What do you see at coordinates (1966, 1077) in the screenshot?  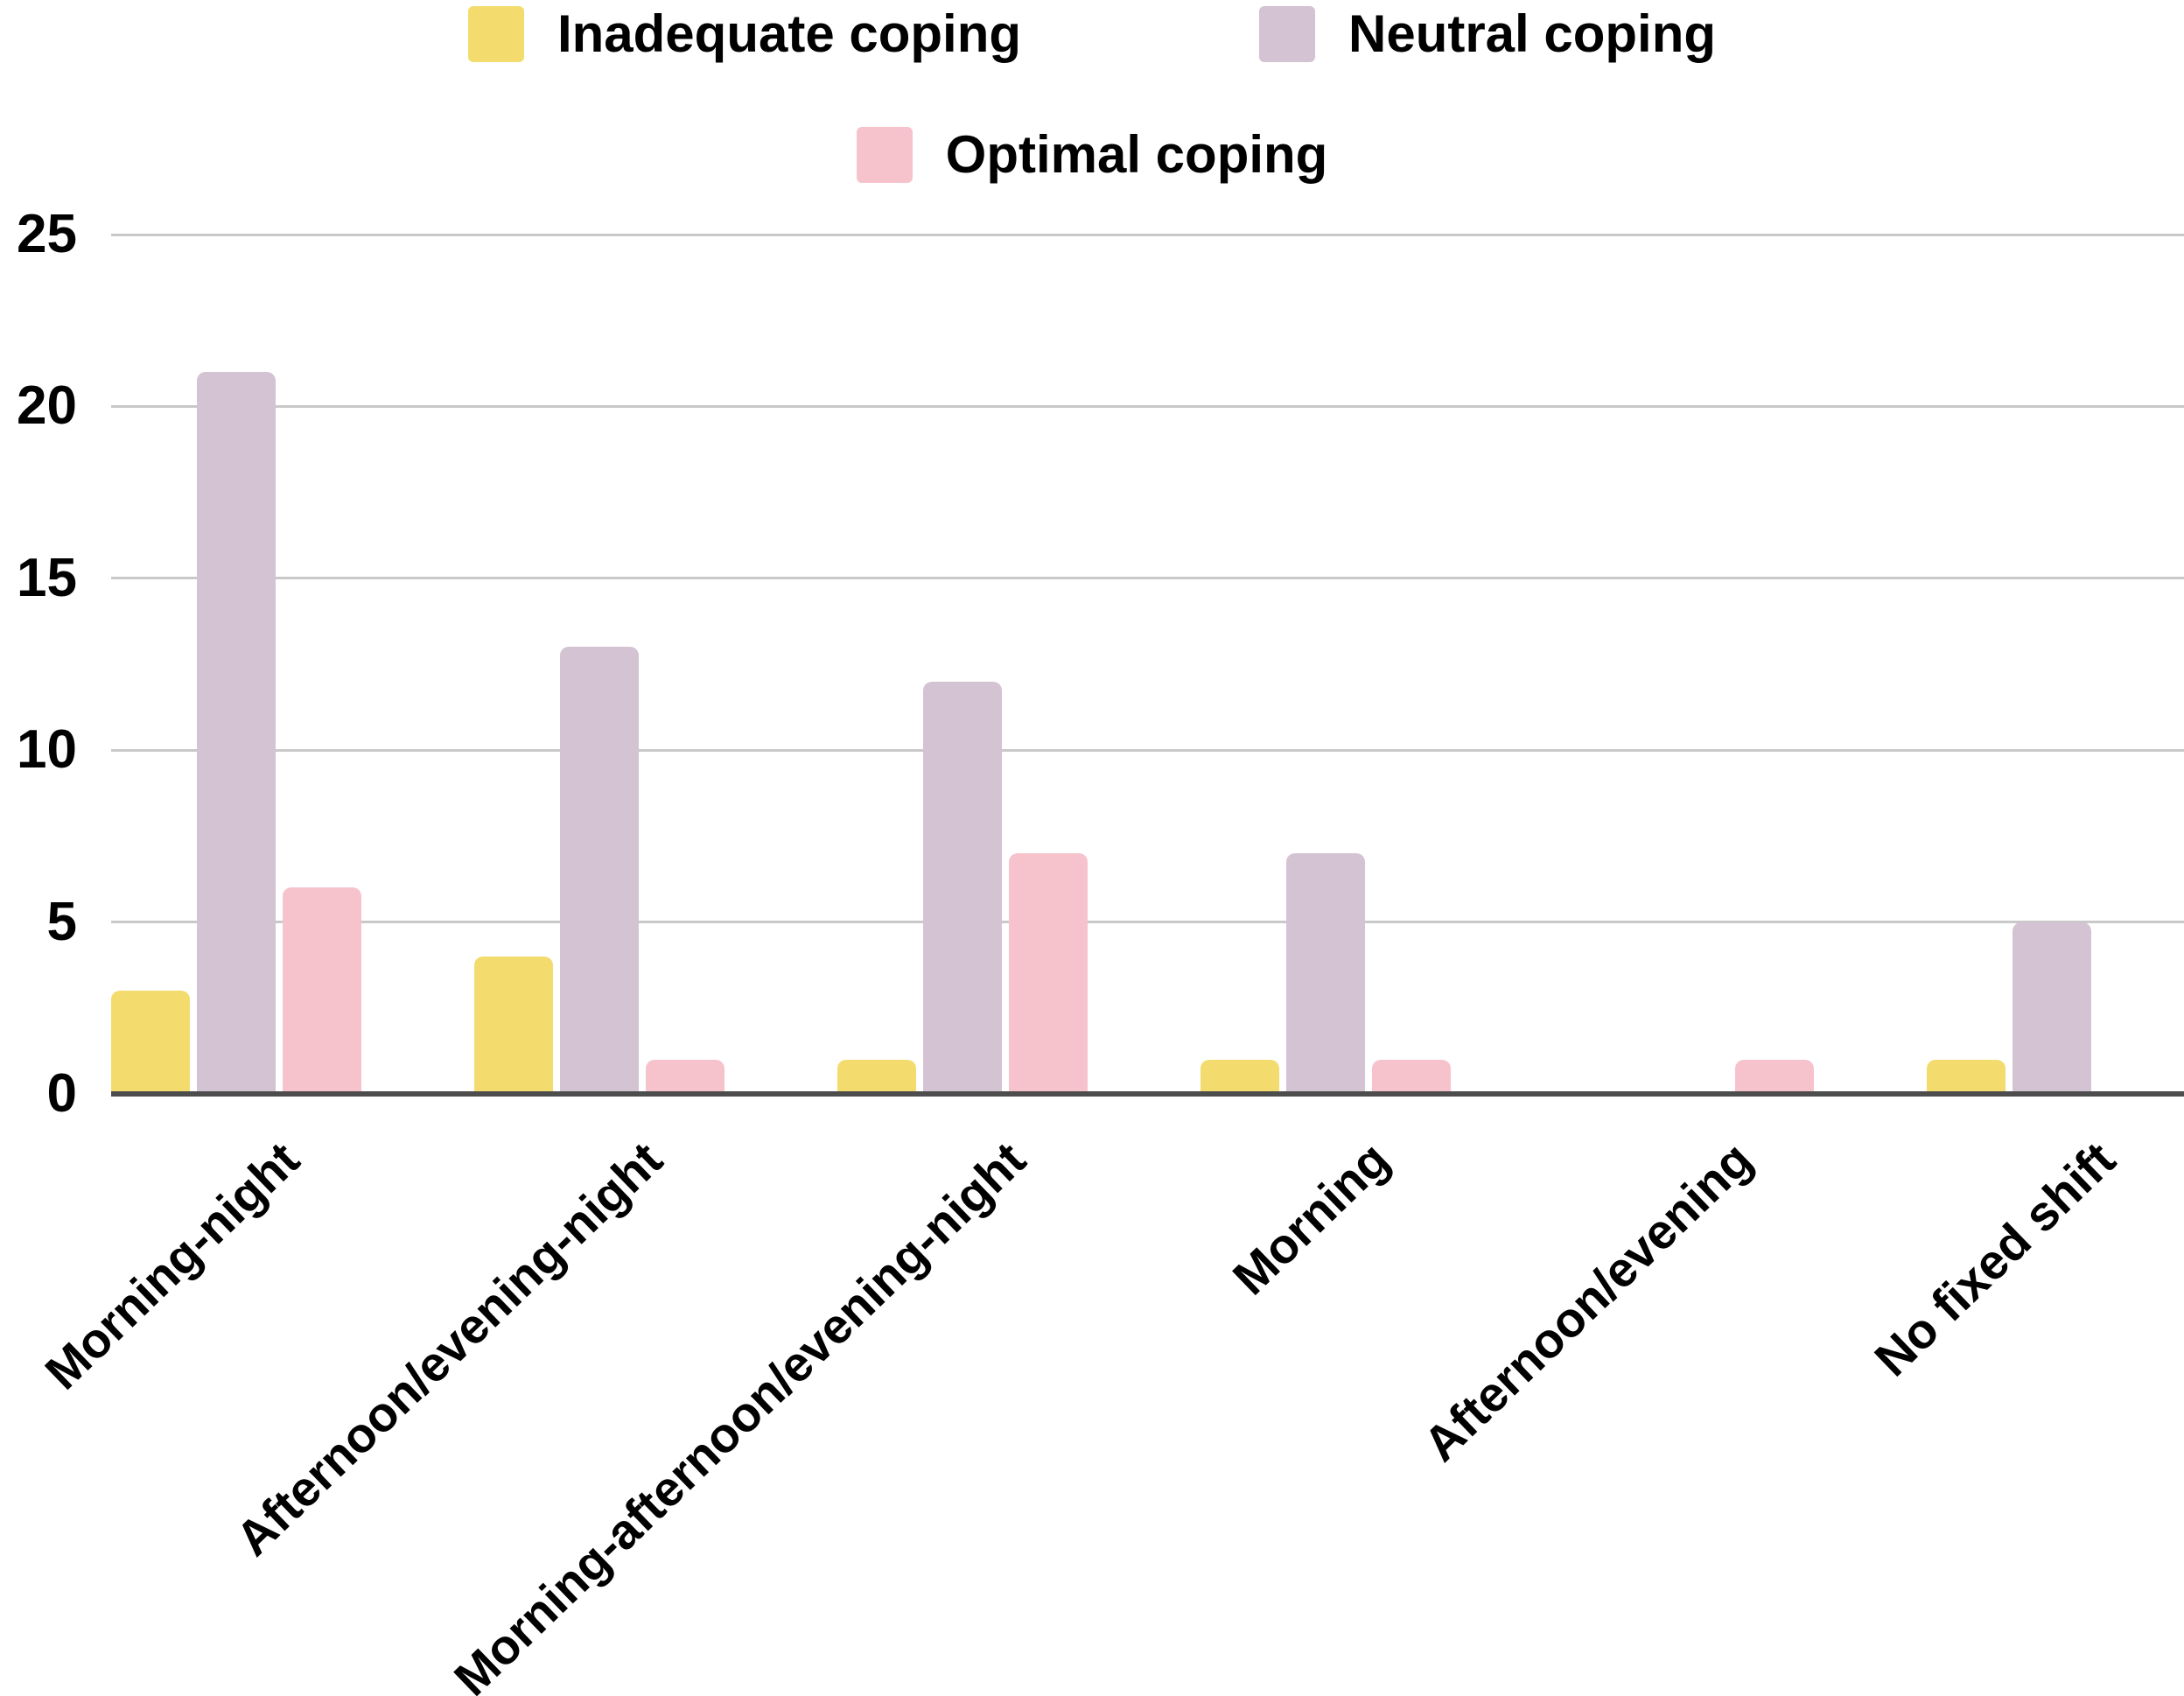 I see `bar-inadequate-coping-cat5` at bounding box center [1966, 1077].